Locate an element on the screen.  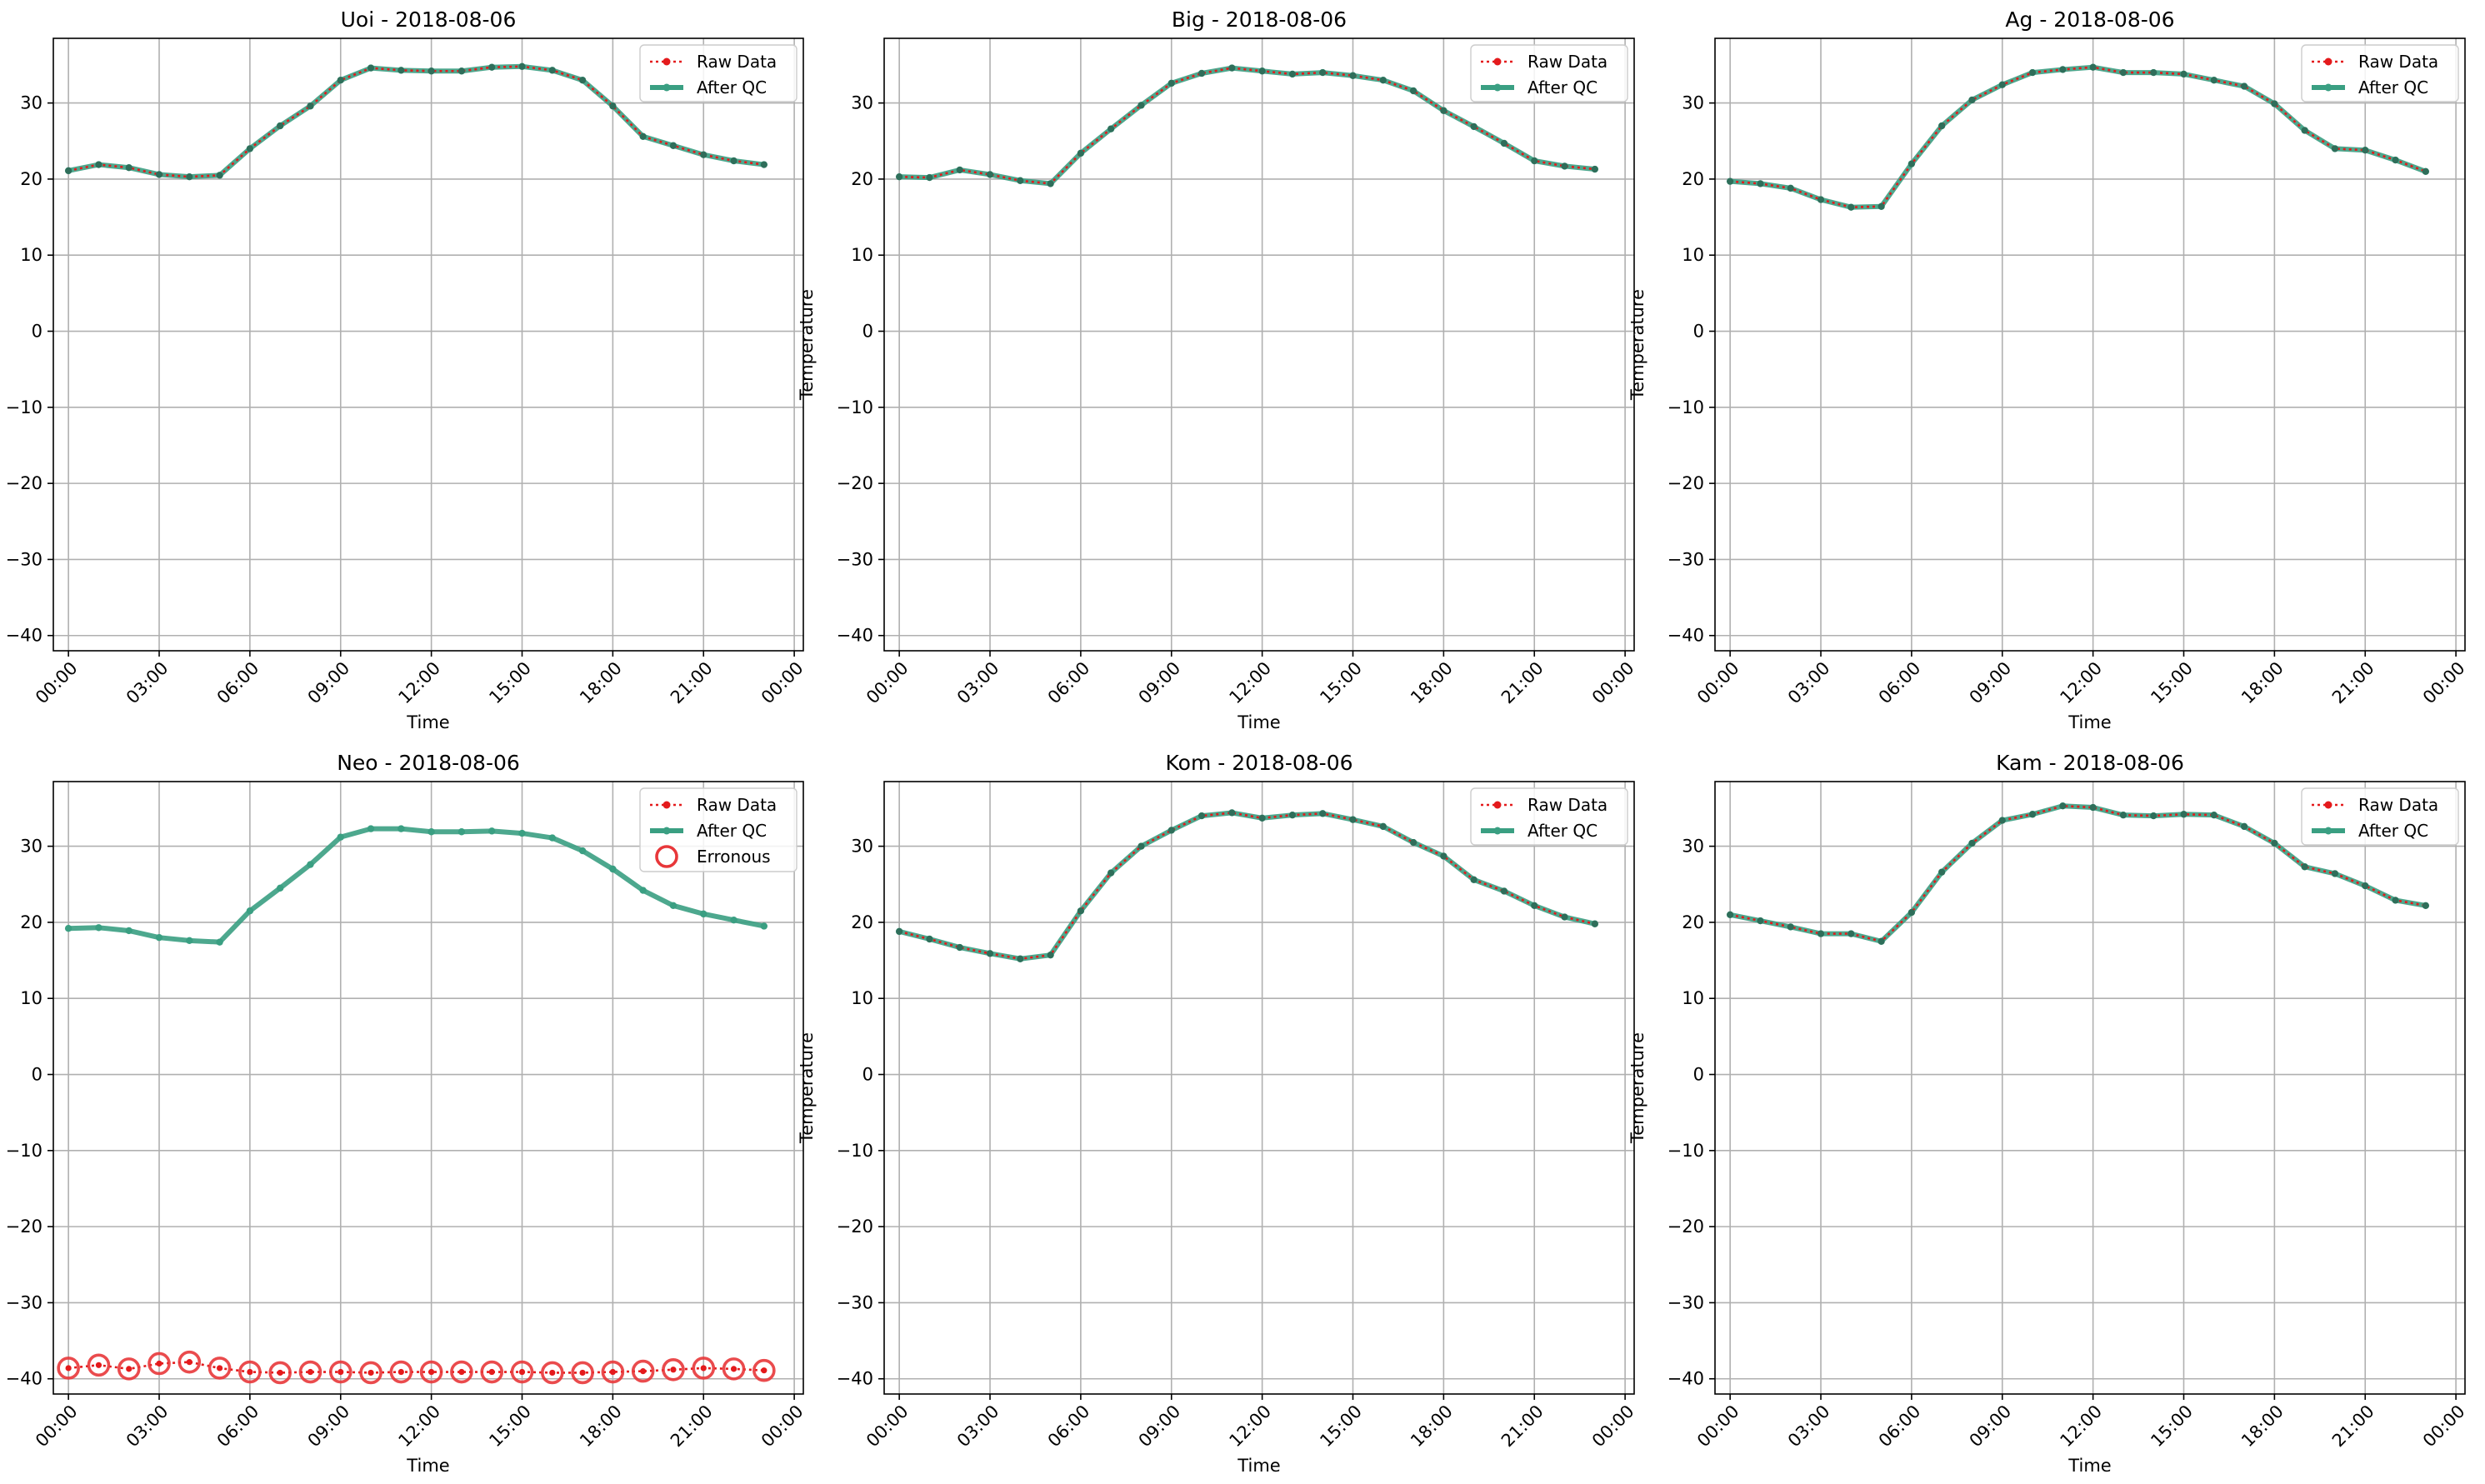
subplot-title: Neo - 2018-08-06 is located at coordinates (428, 763).